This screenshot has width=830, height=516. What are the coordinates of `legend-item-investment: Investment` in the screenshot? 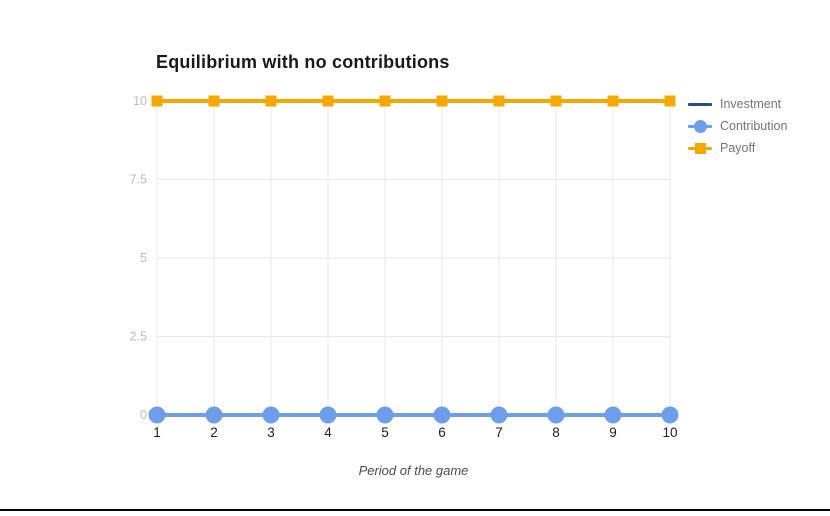 It's located at (737, 104).